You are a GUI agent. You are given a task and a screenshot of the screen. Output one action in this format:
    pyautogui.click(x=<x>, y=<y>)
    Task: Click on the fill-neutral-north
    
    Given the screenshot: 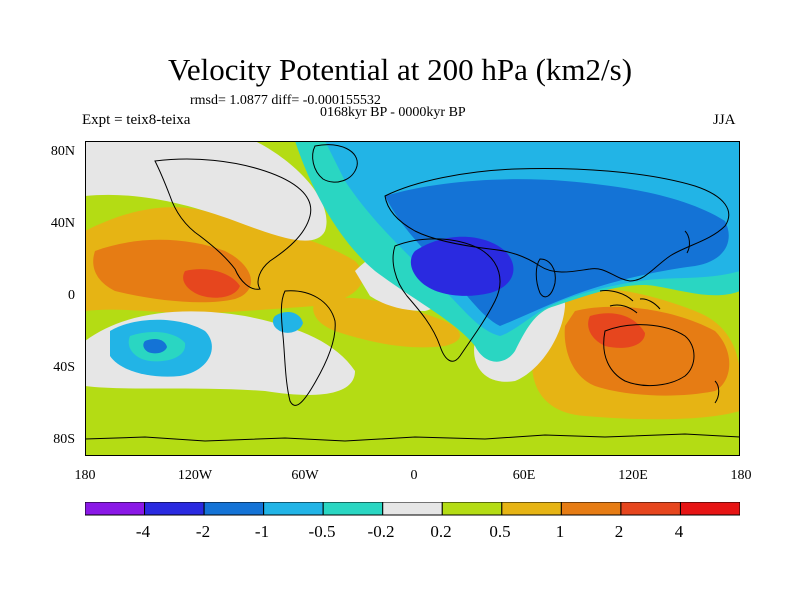 What is the action you would take?
    pyautogui.click(x=206, y=191)
    